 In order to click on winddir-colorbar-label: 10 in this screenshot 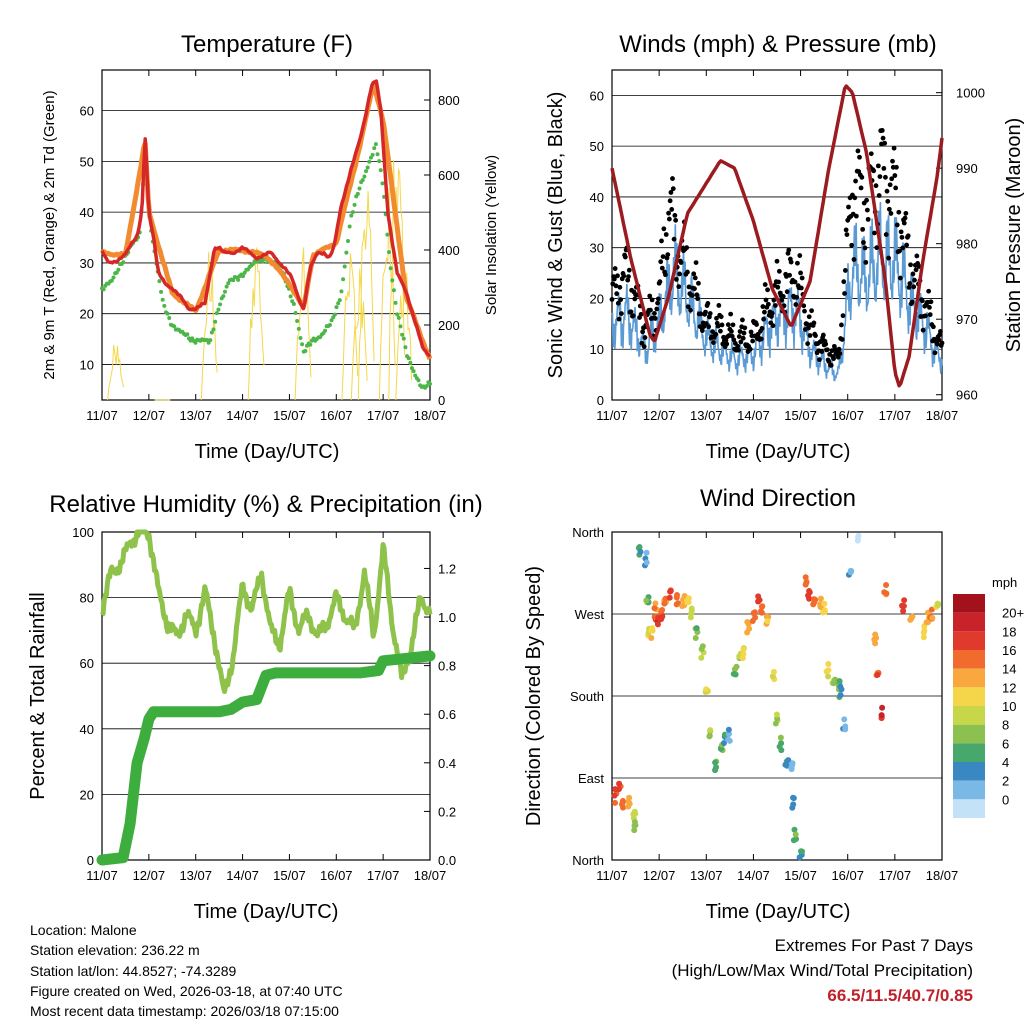, I will do `click(1009, 706)`.